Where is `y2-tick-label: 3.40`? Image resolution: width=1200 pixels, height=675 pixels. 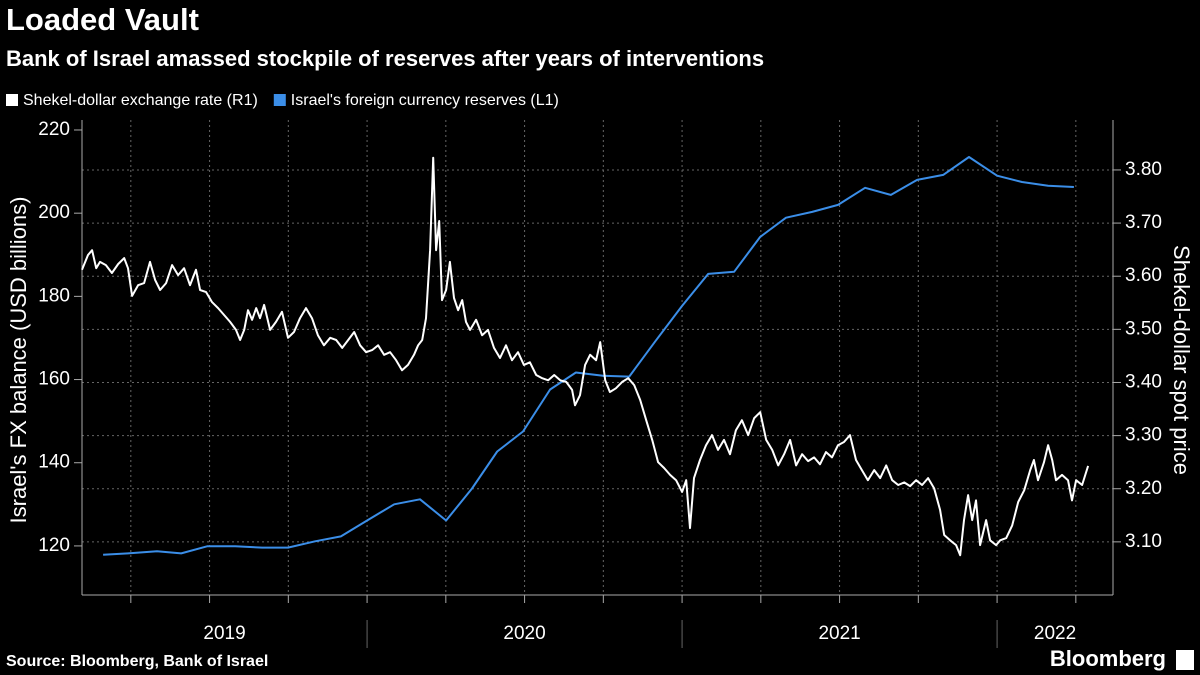 y2-tick-label: 3.40 is located at coordinates (1143, 381).